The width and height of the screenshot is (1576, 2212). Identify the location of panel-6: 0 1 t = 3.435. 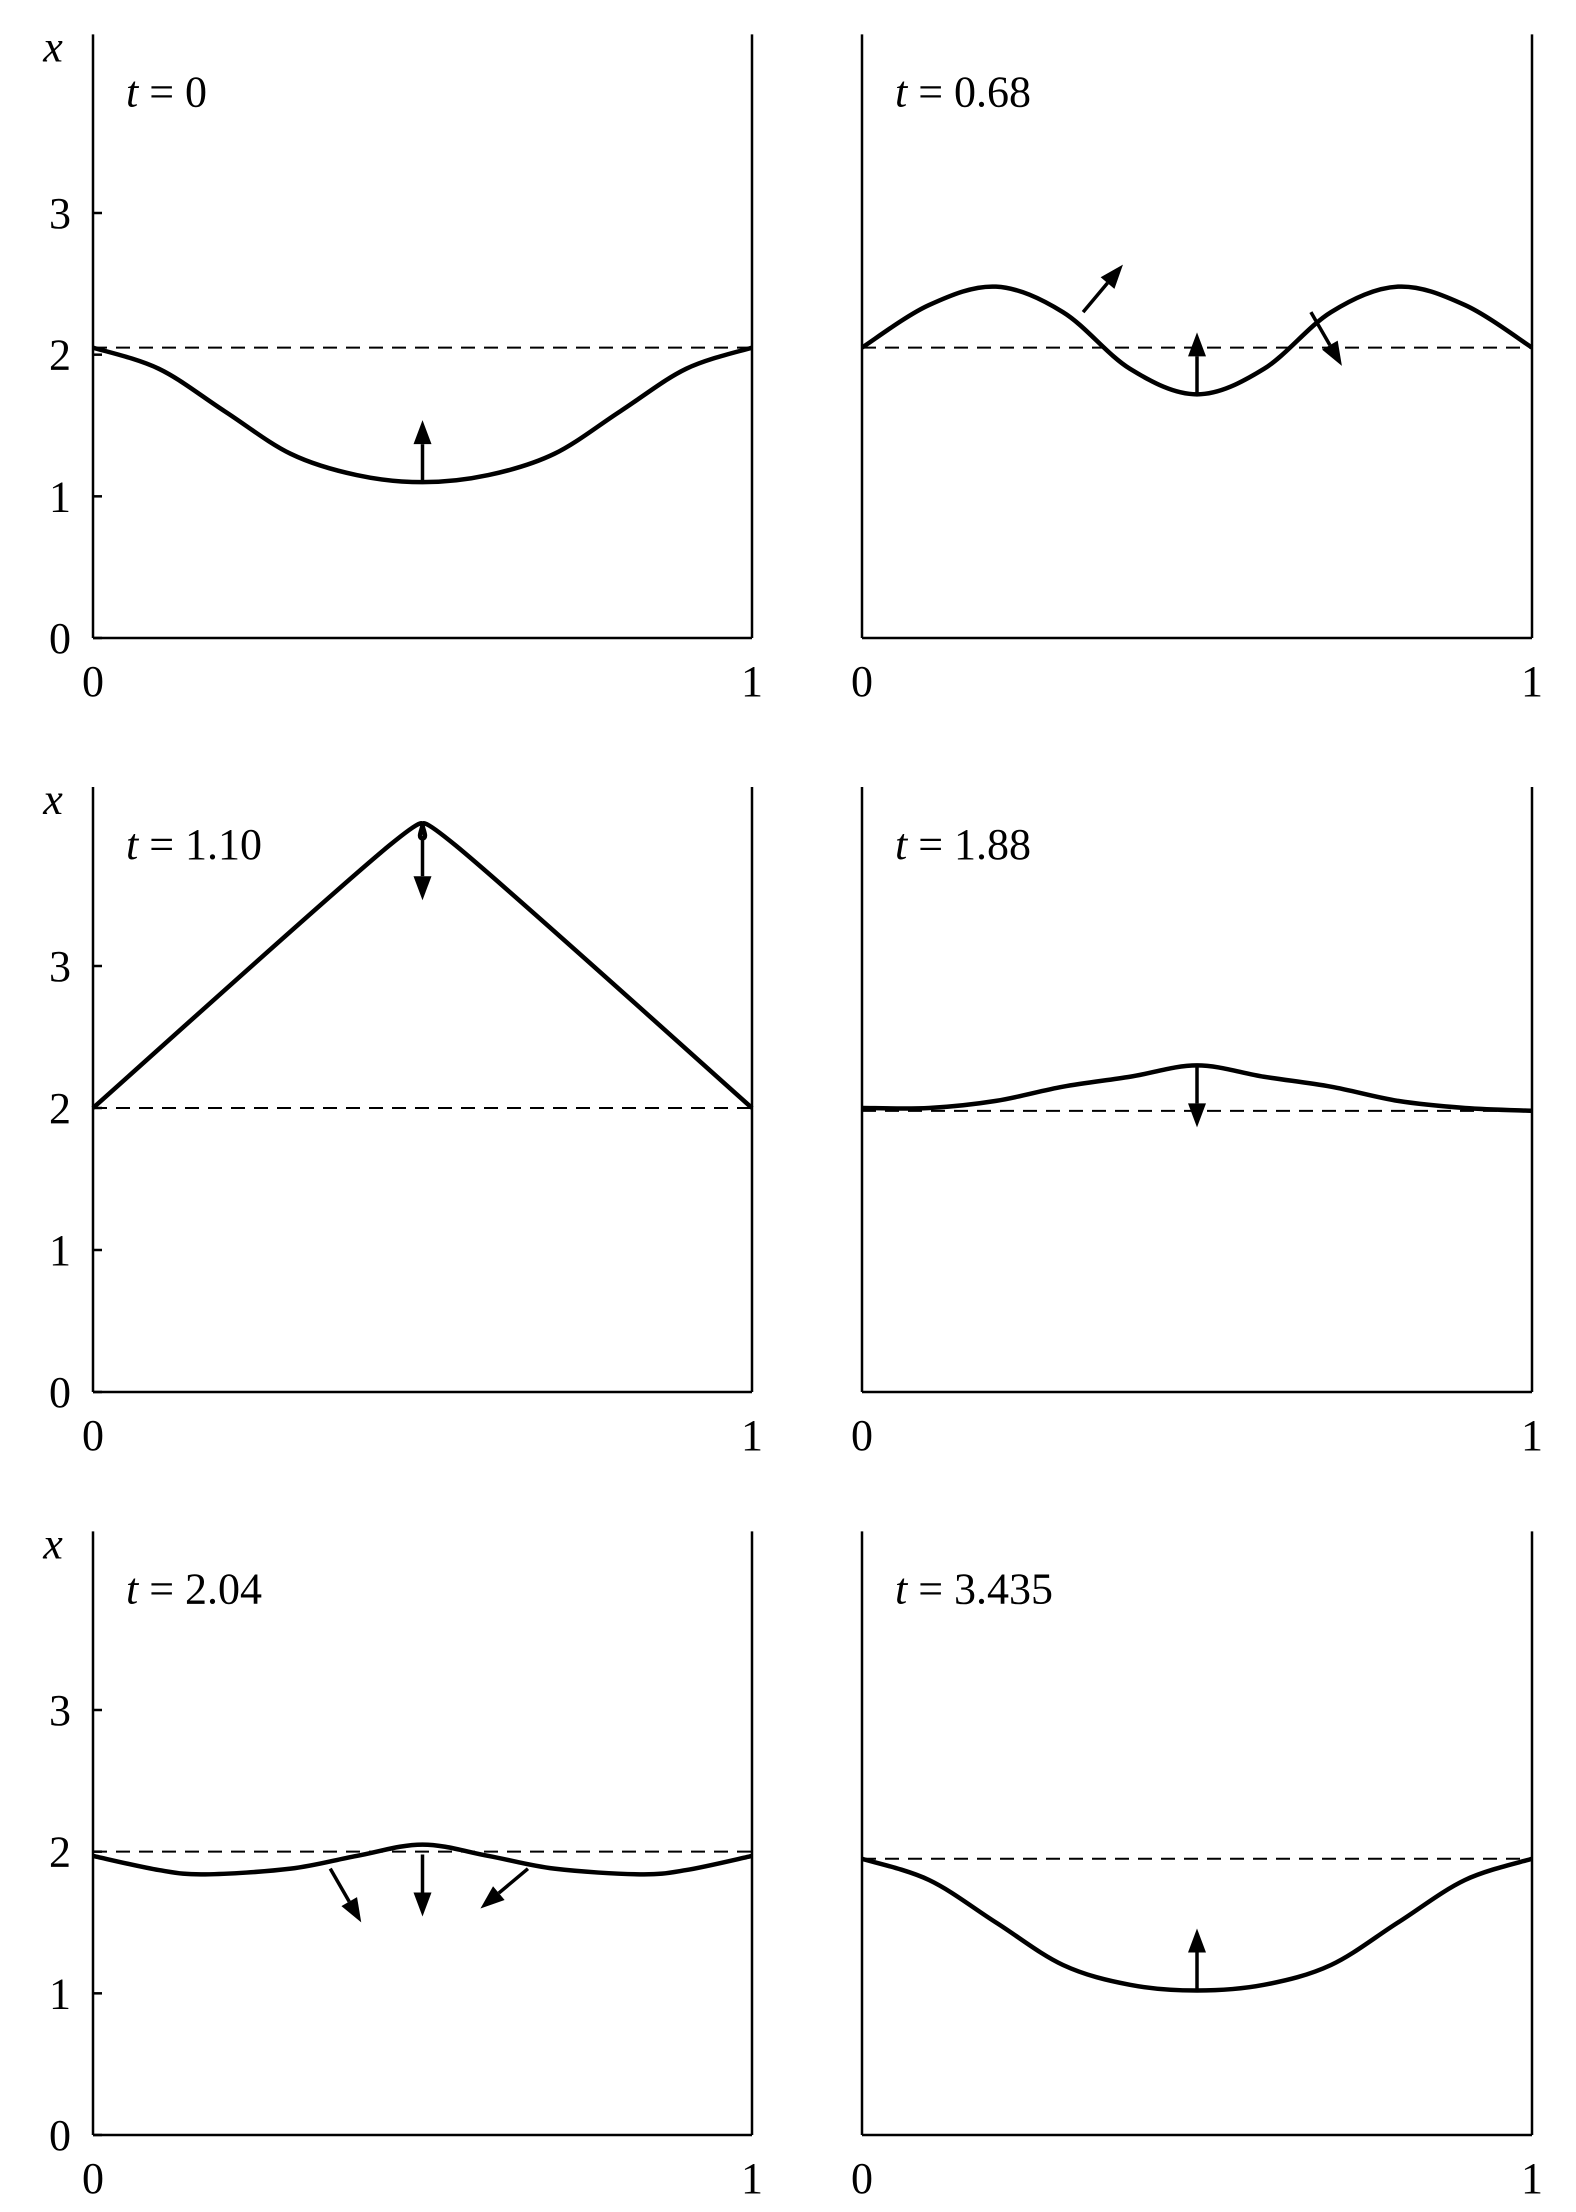
(1197, 1867).